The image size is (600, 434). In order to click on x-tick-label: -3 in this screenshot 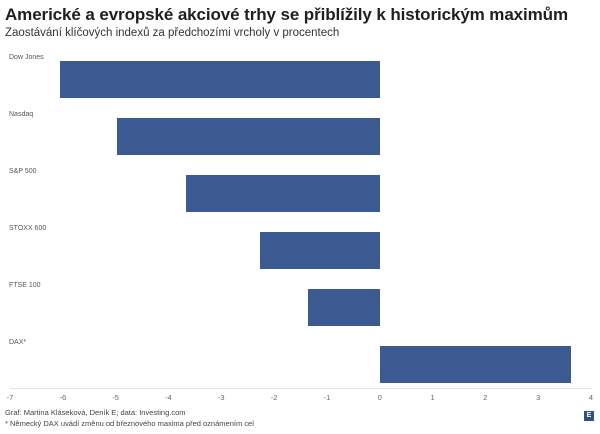, I will do `click(221, 397)`.